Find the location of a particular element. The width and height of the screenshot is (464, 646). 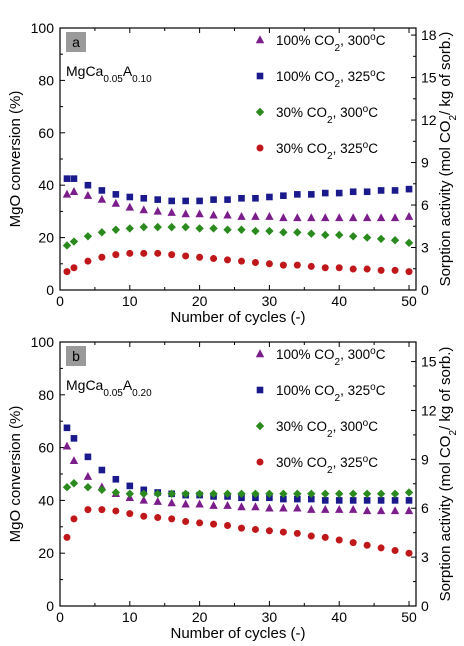

y-tick-label: 0 is located at coordinates (50, 290).